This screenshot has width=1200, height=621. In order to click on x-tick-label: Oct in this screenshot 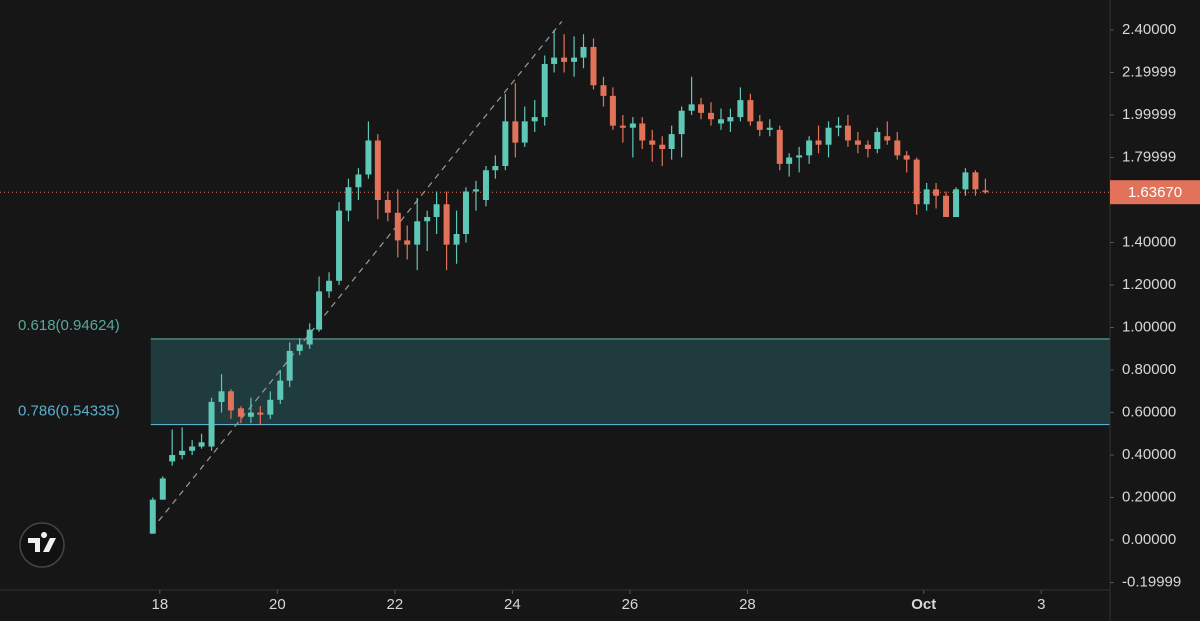, I will do `click(923, 604)`.